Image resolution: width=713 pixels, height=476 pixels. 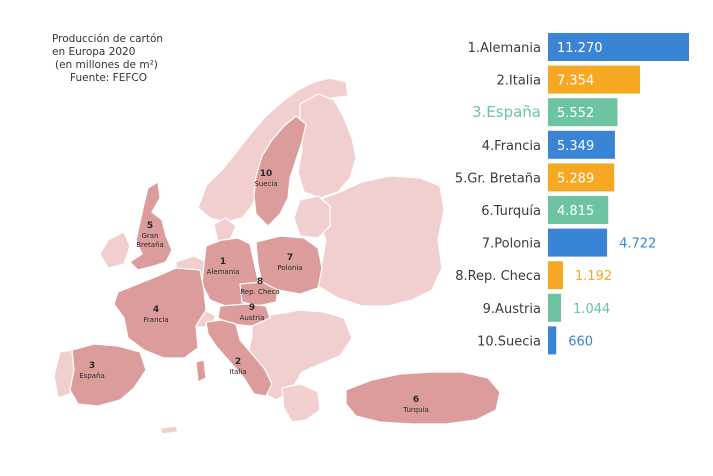 I want to click on map-label-name: Rep. Checa, so click(x=260, y=292).